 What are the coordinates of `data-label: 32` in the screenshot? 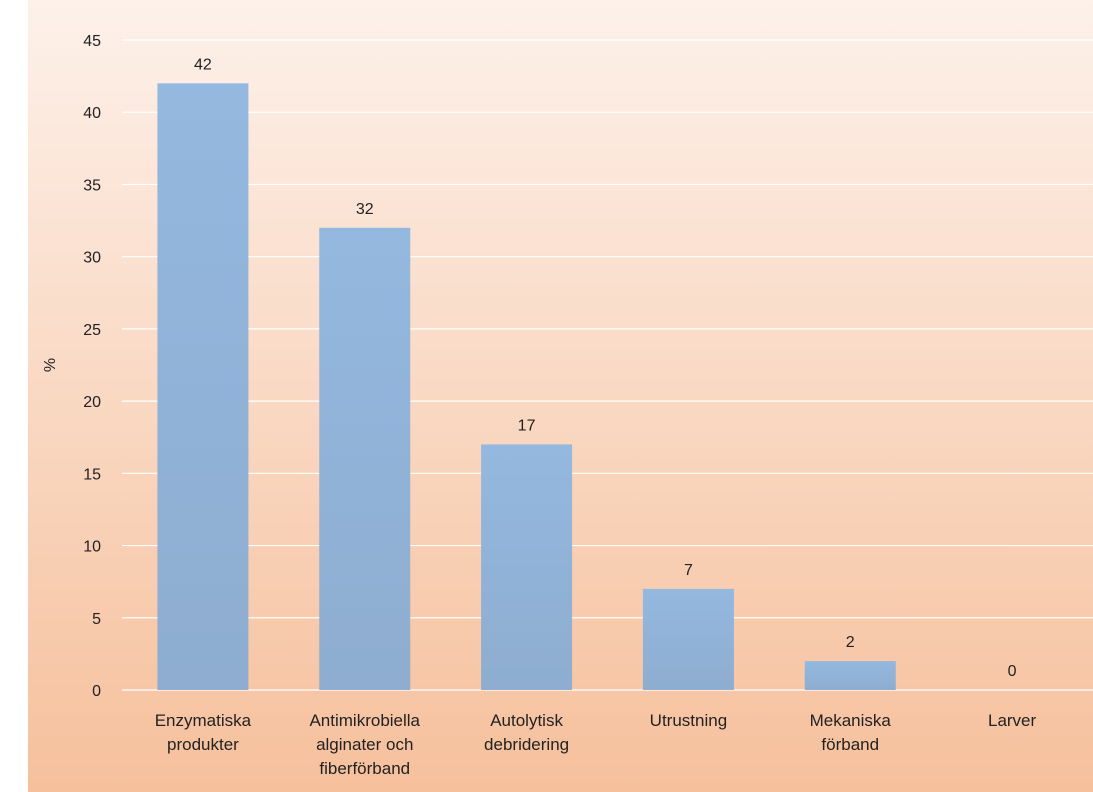 It's located at (365, 209).